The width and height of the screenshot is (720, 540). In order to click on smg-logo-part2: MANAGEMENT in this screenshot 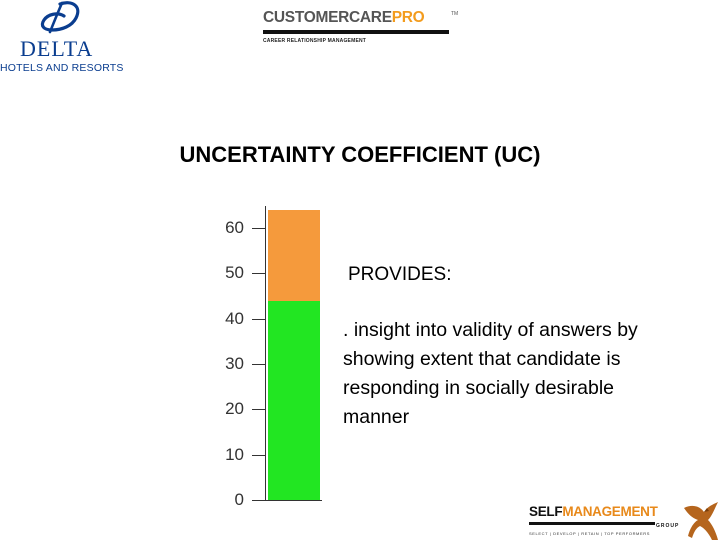, I will do `click(610, 511)`.